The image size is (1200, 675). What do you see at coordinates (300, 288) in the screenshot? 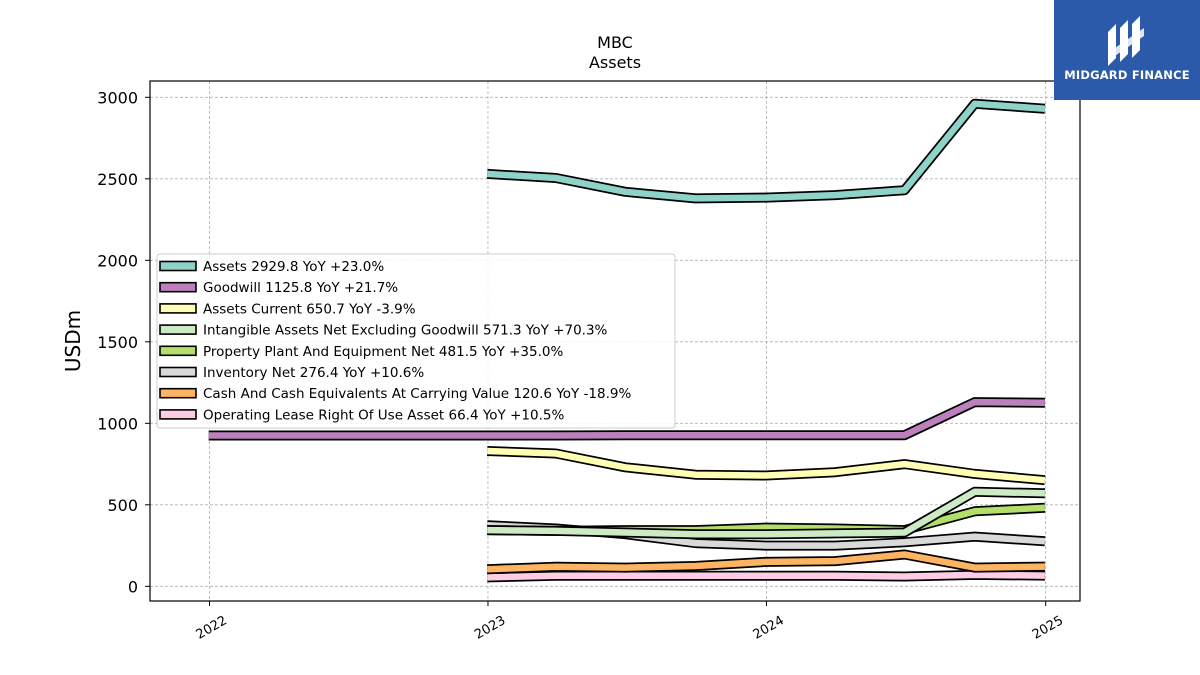
I see `legend-entry: Goodwill 1125.8 YoY +21.7%` at bounding box center [300, 288].